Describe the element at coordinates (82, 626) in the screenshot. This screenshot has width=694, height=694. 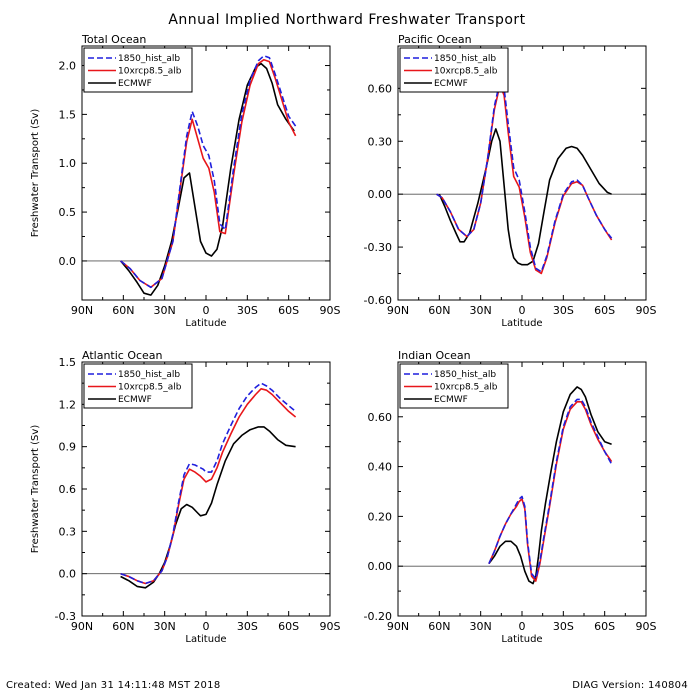
I see `atlantic-ocean-xtick-label: 90N` at that location.